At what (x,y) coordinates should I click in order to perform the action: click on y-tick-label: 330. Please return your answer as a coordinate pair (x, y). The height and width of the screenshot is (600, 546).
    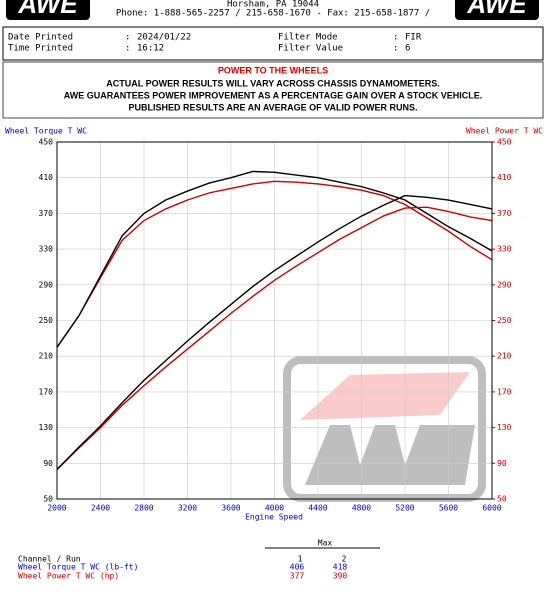
    Looking at the image, I should click on (46, 249).